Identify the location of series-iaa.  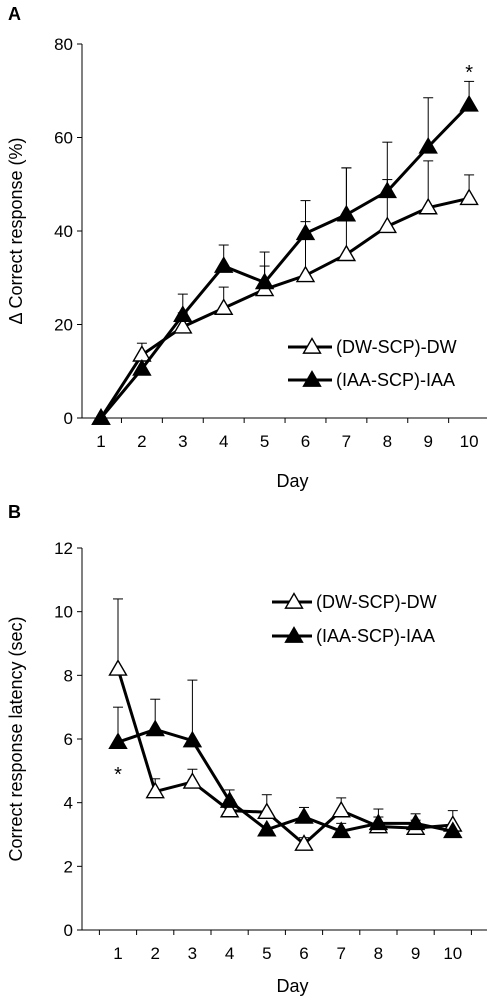
(285, 759).